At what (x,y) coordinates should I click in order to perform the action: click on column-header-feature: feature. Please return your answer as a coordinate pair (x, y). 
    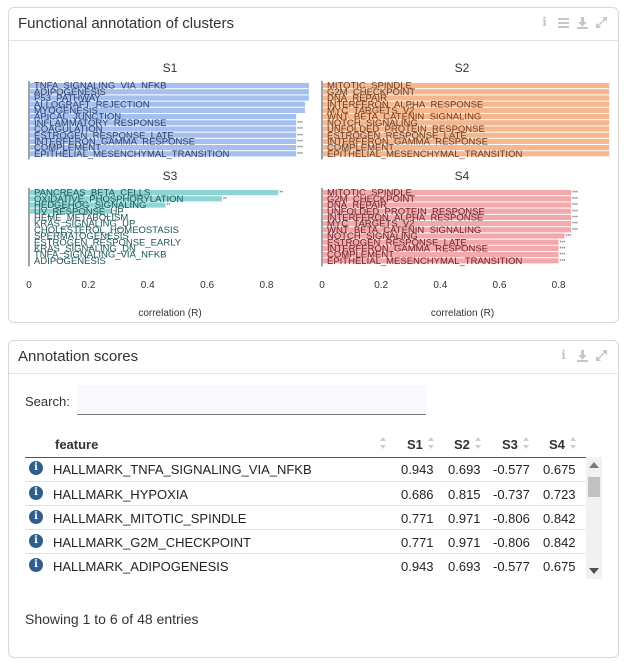
    Looking at the image, I should click on (77, 444).